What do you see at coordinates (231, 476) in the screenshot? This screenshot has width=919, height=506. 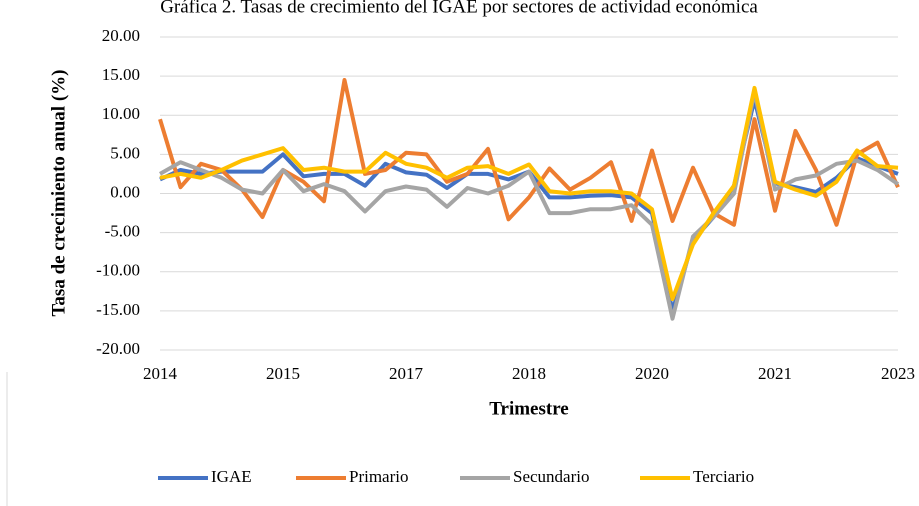 I see `legend-label: IGAE` at bounding box center [231, 476].